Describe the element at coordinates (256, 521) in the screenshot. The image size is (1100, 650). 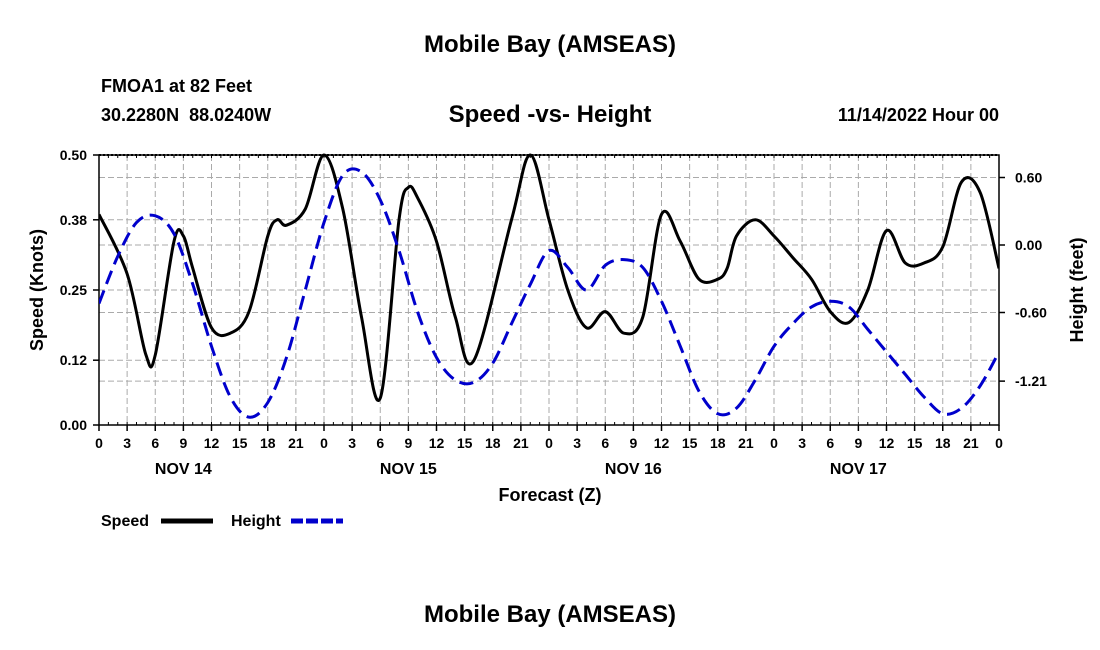
I see `legend-label-height: Height` at that location.